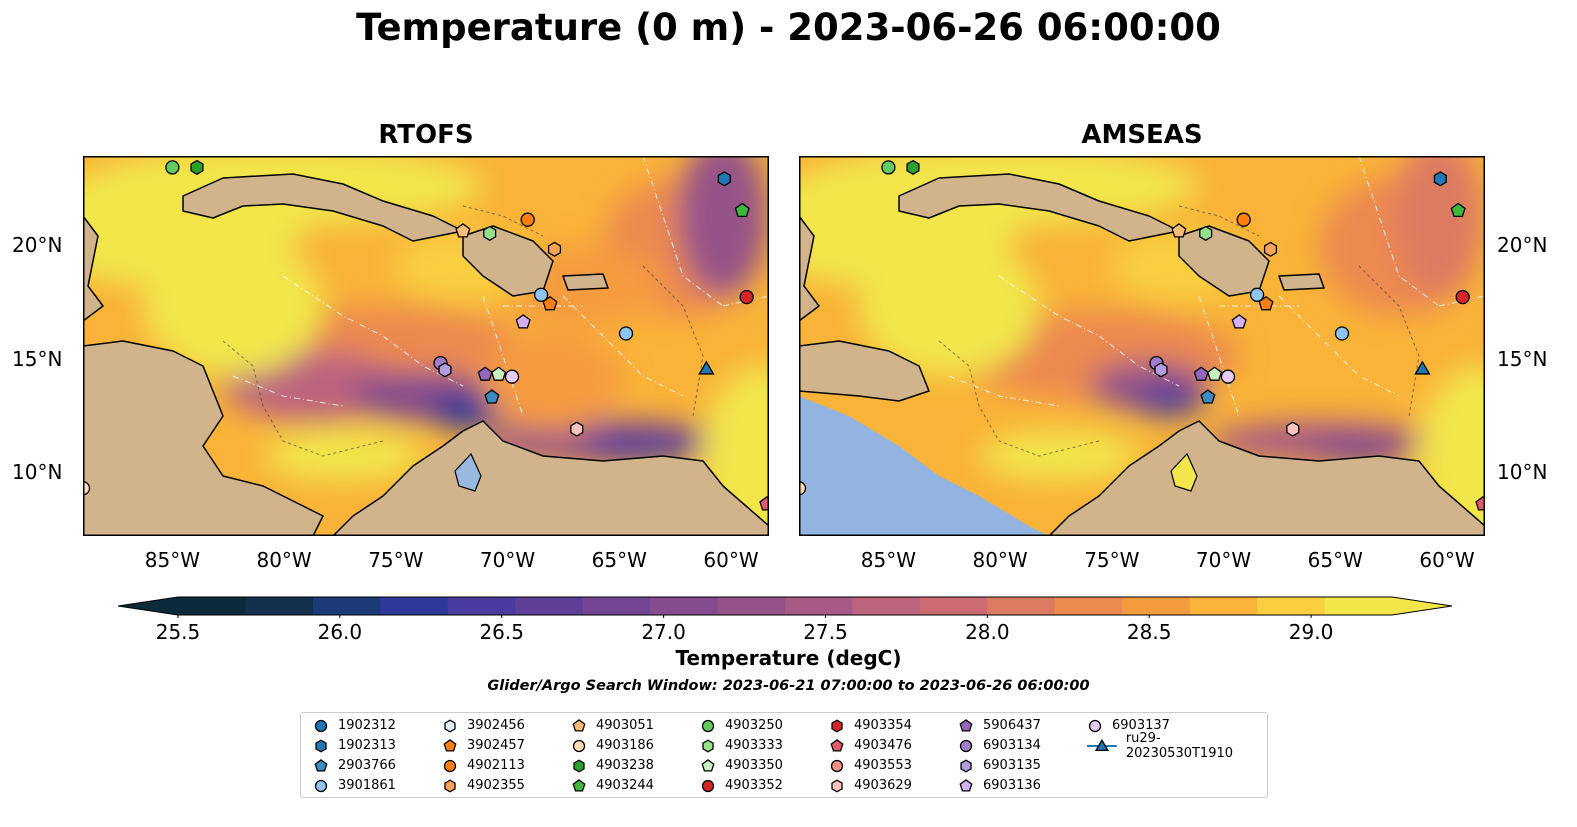 This screenshot has width=1577, height=827. Describe the element at coordinates (463, 331) in the screenshot. I see `isobaths` at that location.